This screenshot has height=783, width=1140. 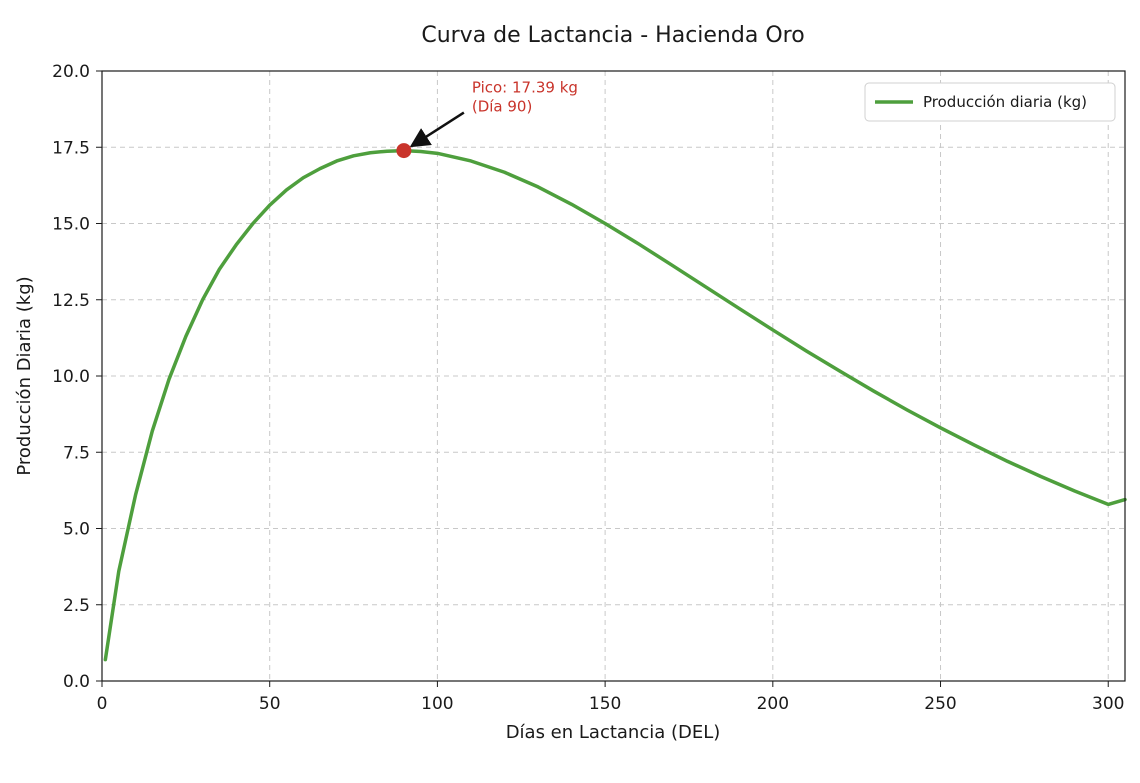 What do you see at coordinates (71, 72) in the screenshot?
I see `y-tick-label: 20.0` at bounding box center [71, 72].